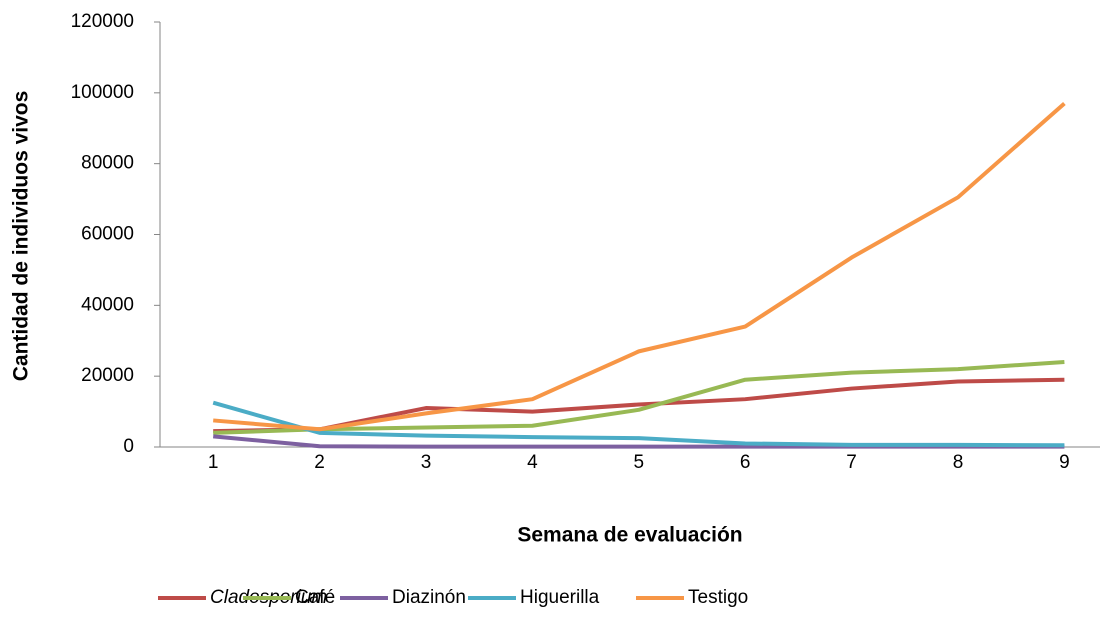 This screenshot has width=1106, height=638. What do you see at coordinates (718, 597) in the screenshot?
I see `legend-label: Testigo` at bounding box center [718, 597].